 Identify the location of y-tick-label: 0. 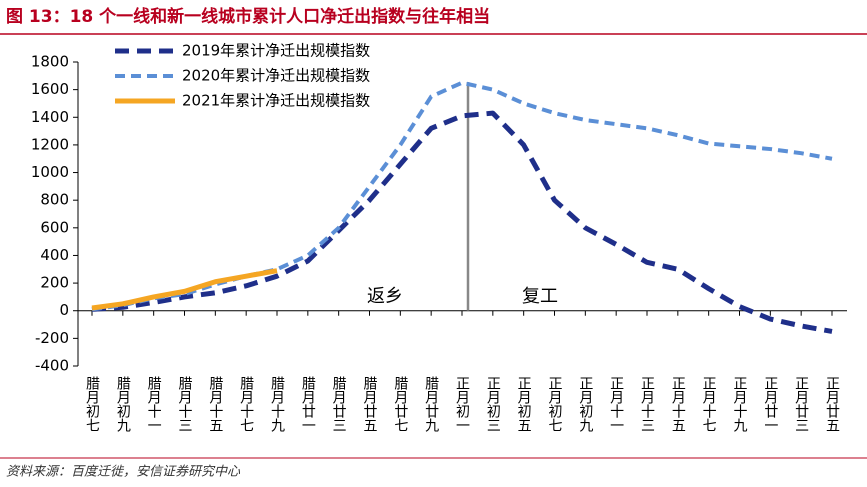
(64, 310).